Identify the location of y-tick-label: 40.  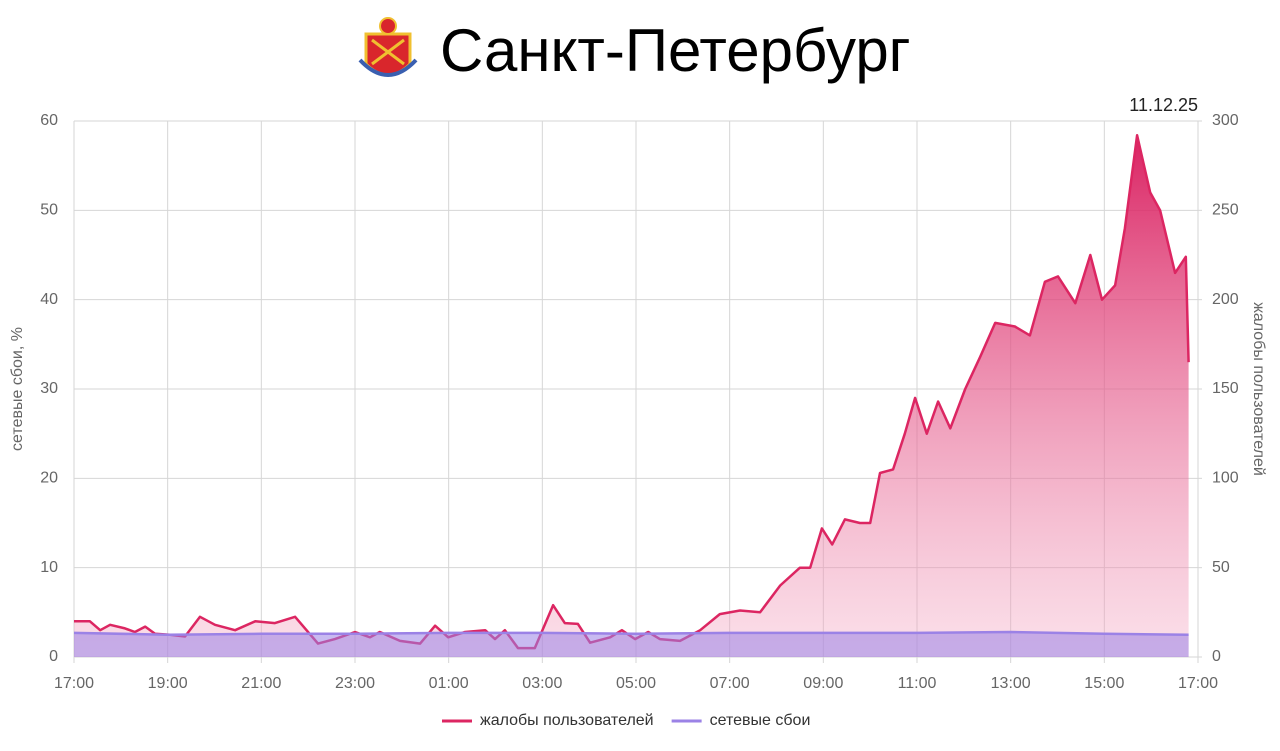
(49, 299).